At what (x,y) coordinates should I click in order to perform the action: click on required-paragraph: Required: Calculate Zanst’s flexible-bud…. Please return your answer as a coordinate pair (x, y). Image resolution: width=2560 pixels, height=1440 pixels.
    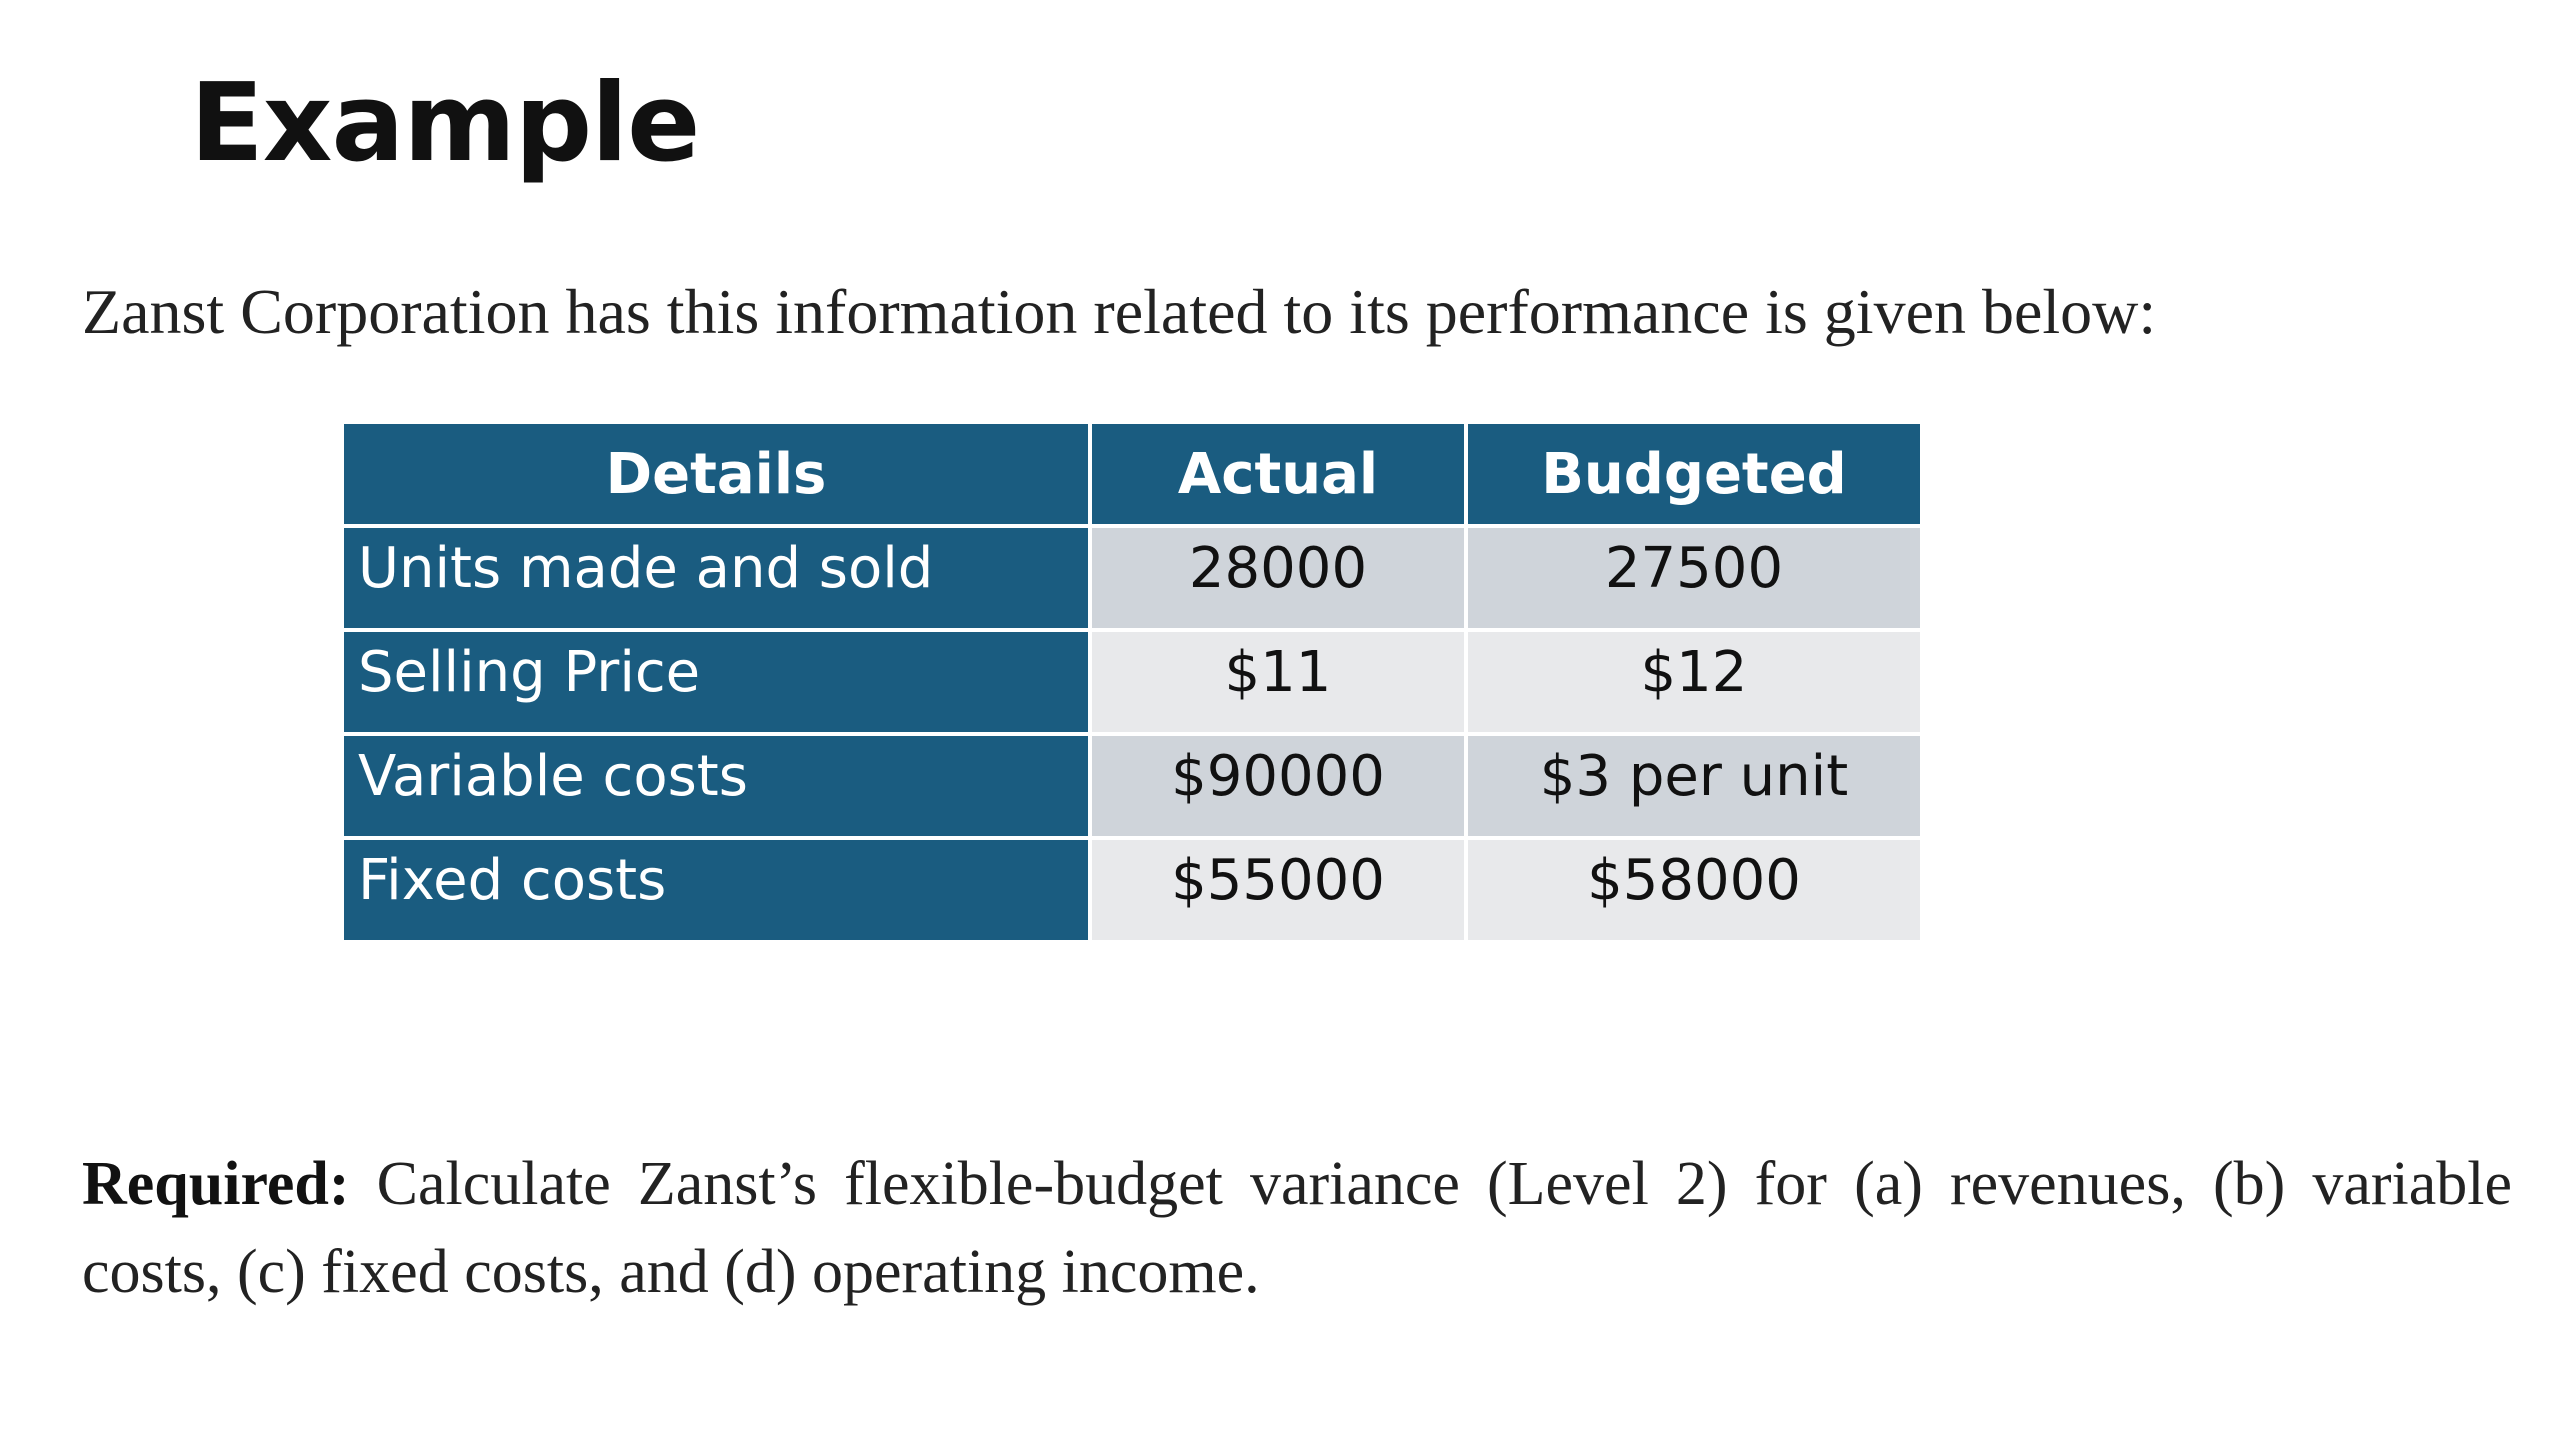
    Looking at the image, I should click on (1297, 1228).